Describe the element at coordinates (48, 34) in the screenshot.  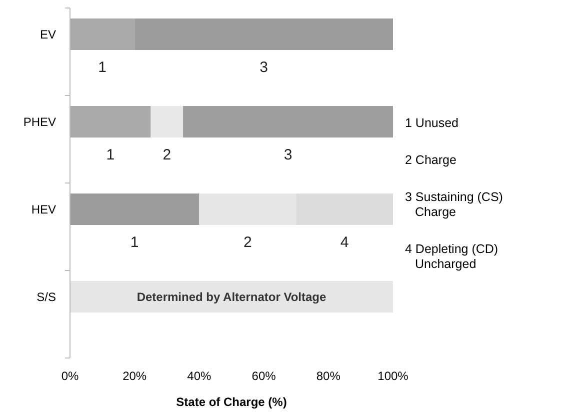
I see `y-tick-label: EV` at that location.